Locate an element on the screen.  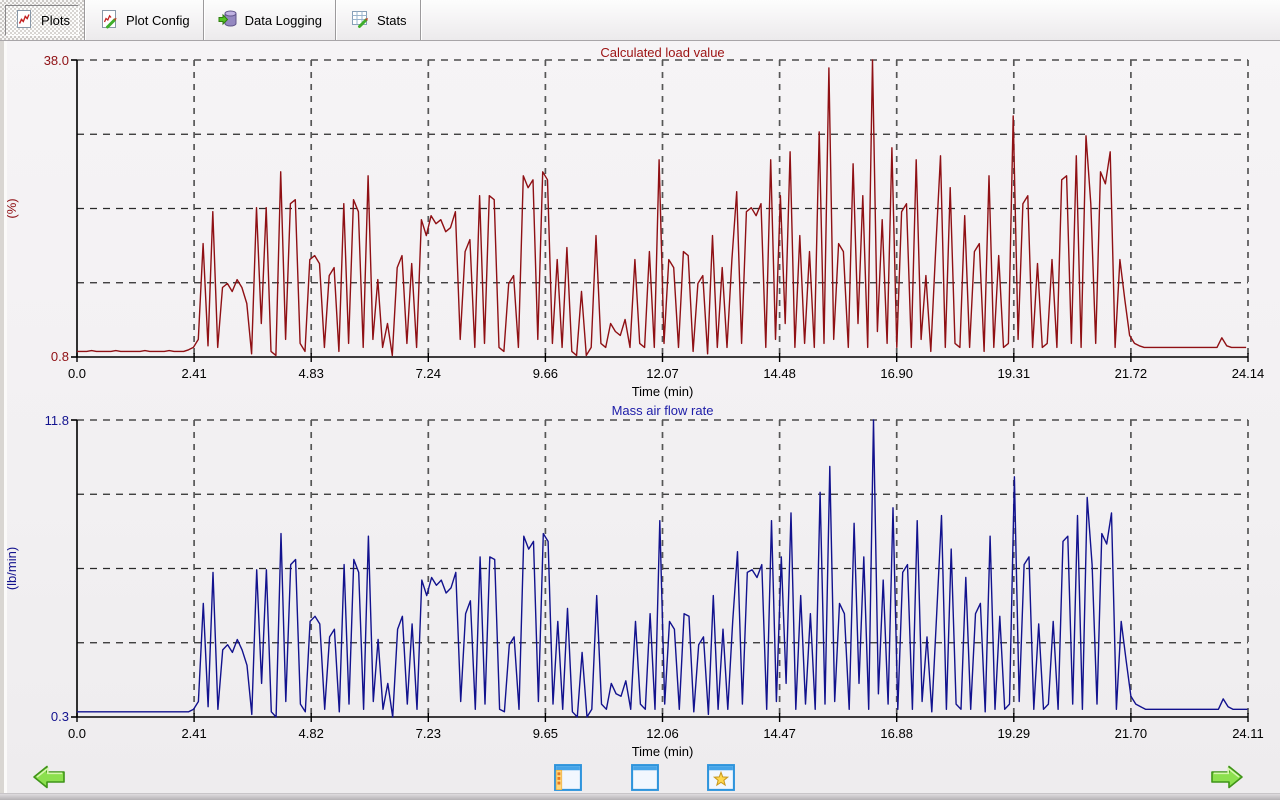
window-bottom-edge is located at coordinates (640, 796).